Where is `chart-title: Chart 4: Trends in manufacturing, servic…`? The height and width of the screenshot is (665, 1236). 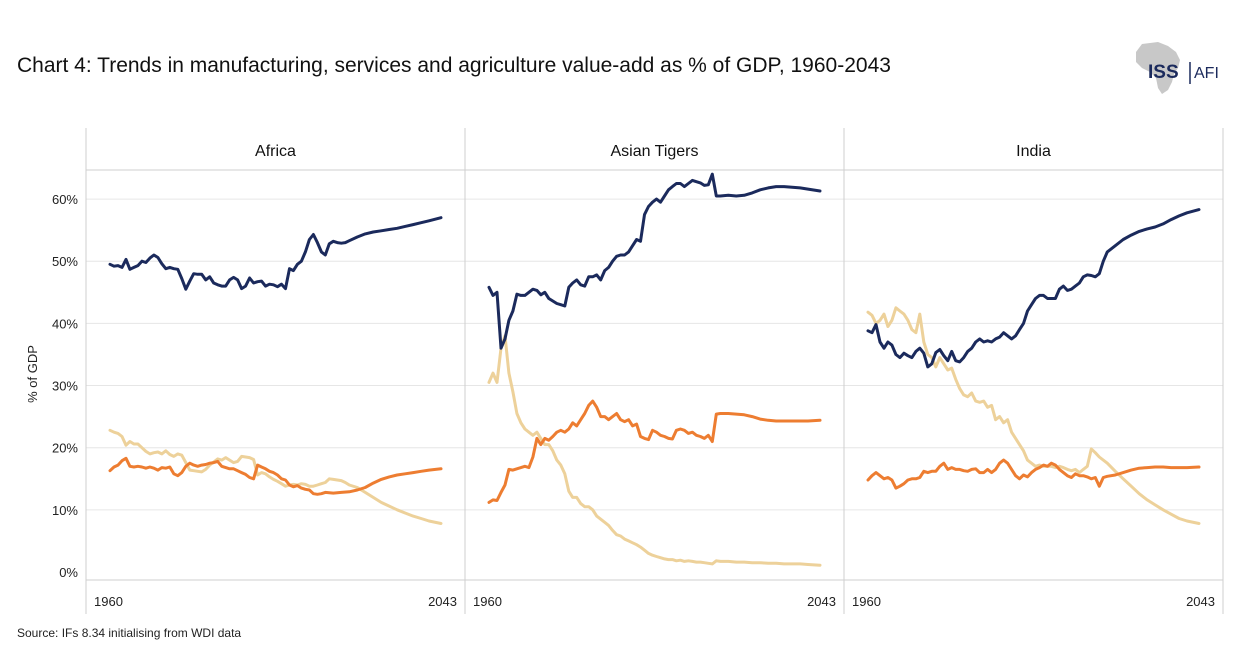
chart-title: Chart 4: Trends in manufacturing, servic… is located at coordinates (454, 65).